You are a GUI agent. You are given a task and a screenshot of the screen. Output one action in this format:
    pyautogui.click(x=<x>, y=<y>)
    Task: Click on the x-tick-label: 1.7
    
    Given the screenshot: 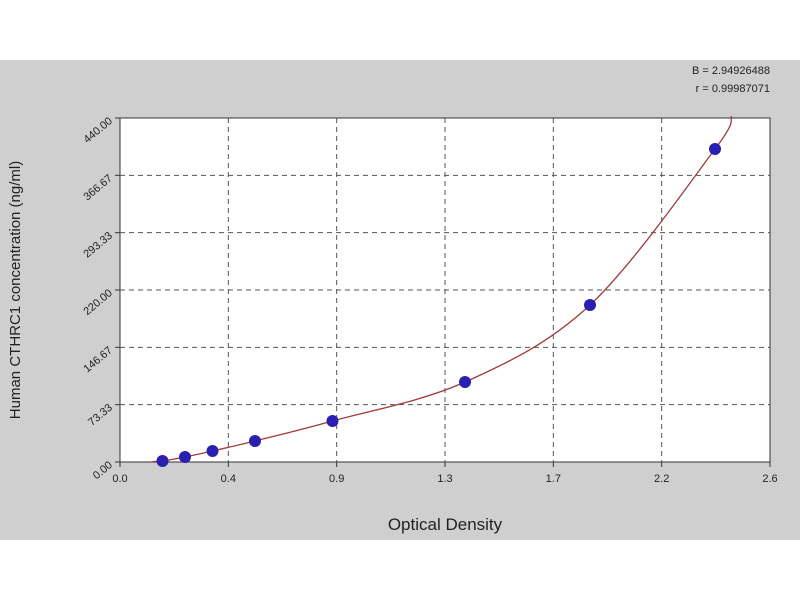 What is the action you would take?
    pyautogui.click(x=553, y=479)
    